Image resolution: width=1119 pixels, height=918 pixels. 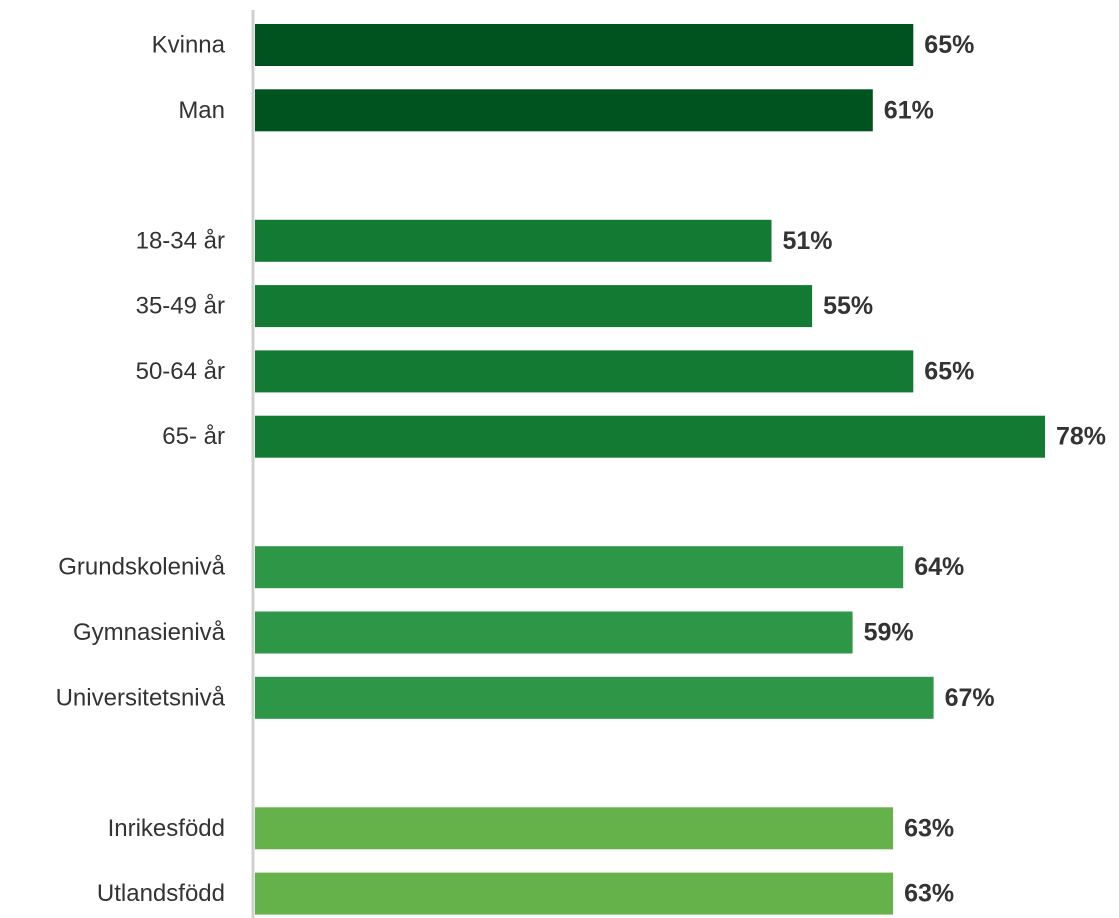 I want to click on value-label: 78%, so click(x=1081, y=437).